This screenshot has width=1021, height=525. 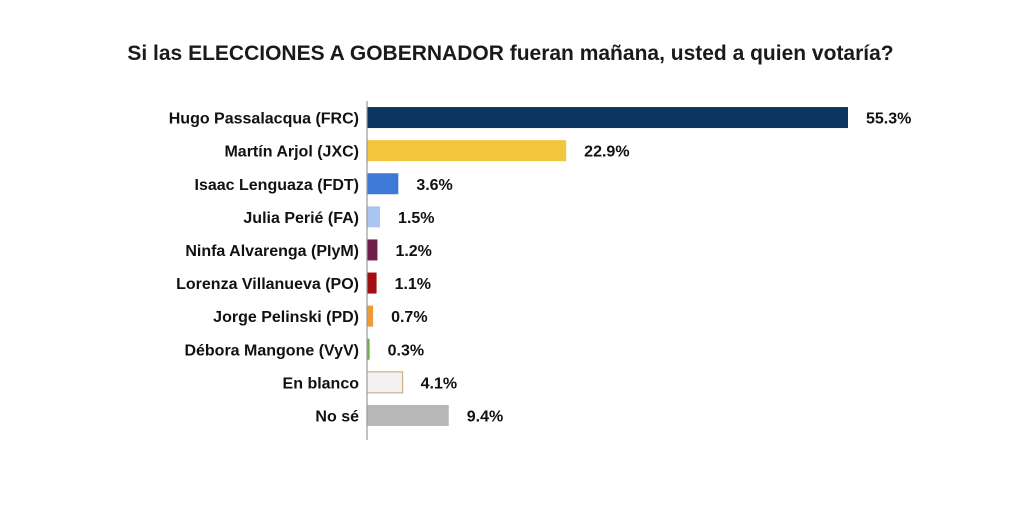 What do you see at coordinates (406, 350) in the screenshot?
I see `data-label: 0.3%` at bounding box center [406, 350].